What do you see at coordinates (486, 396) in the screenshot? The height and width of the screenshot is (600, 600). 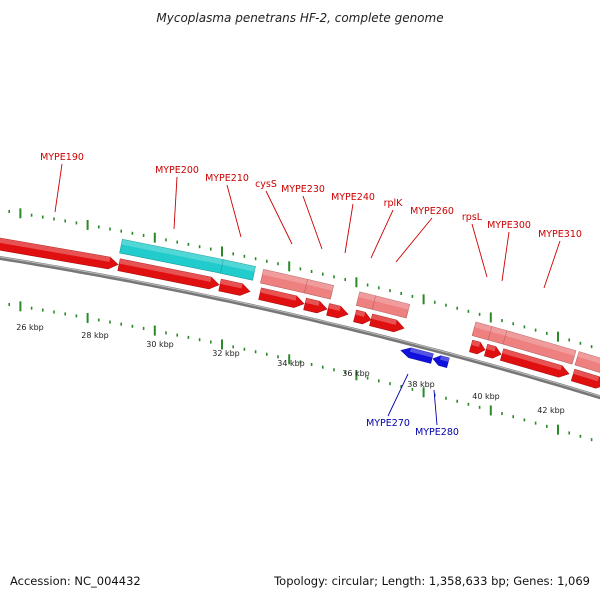 I see `kbp-tick-label: 40 kbp` at bounding box center [486, 396].